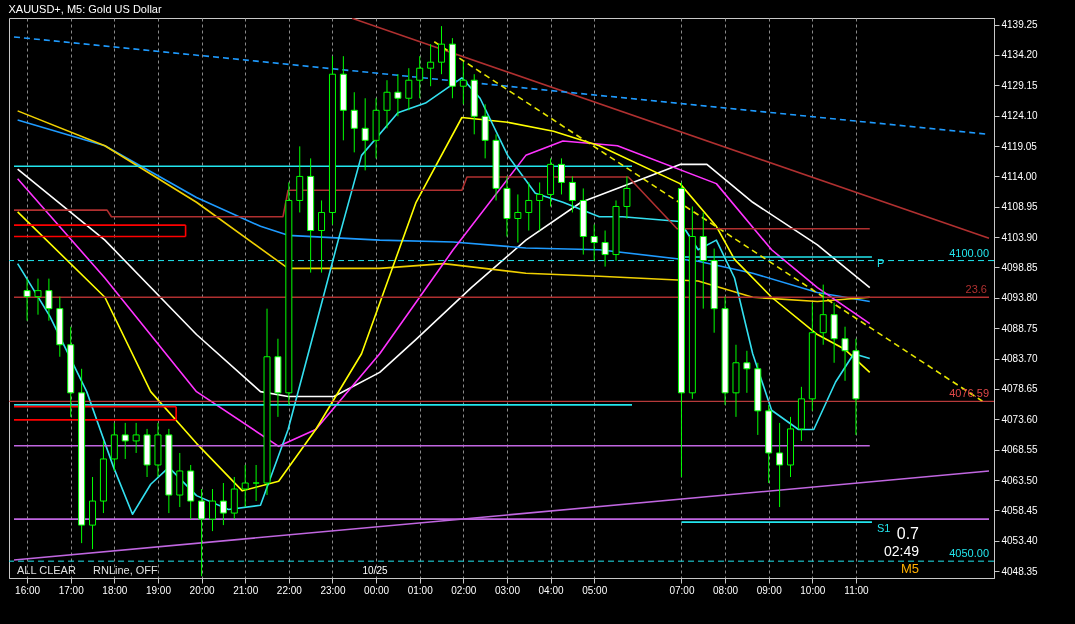  Describe the element at coordinates (969, 252) in the screenshot. I see `ref-line-label: 4100.00` at that location.